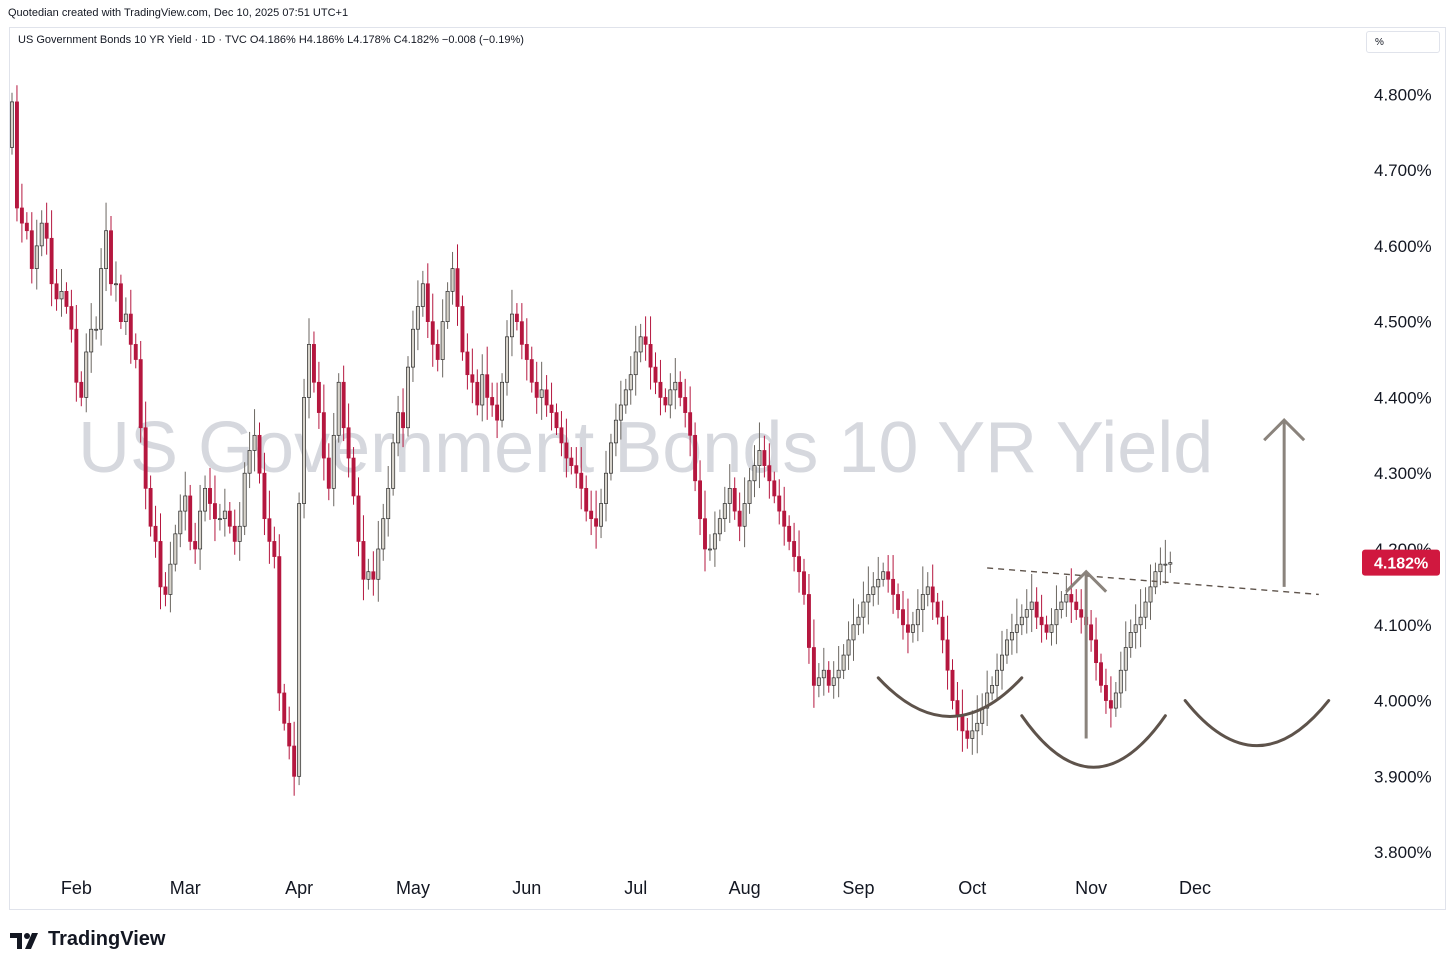  I want to click on y-tick-label: 4.600%, so click(1403, 246).